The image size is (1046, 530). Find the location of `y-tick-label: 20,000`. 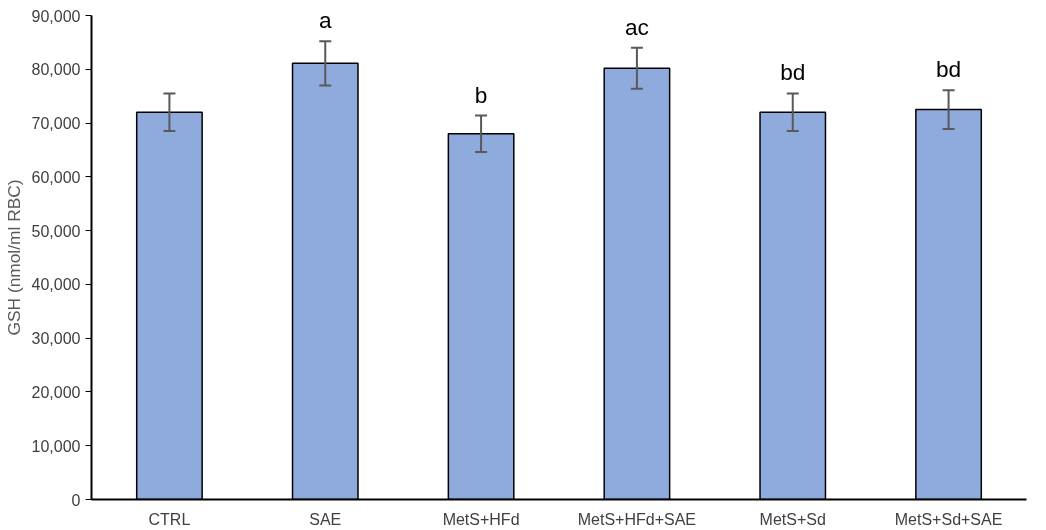

y-tick-label: 20,000 is located at coordinates (56, 392).